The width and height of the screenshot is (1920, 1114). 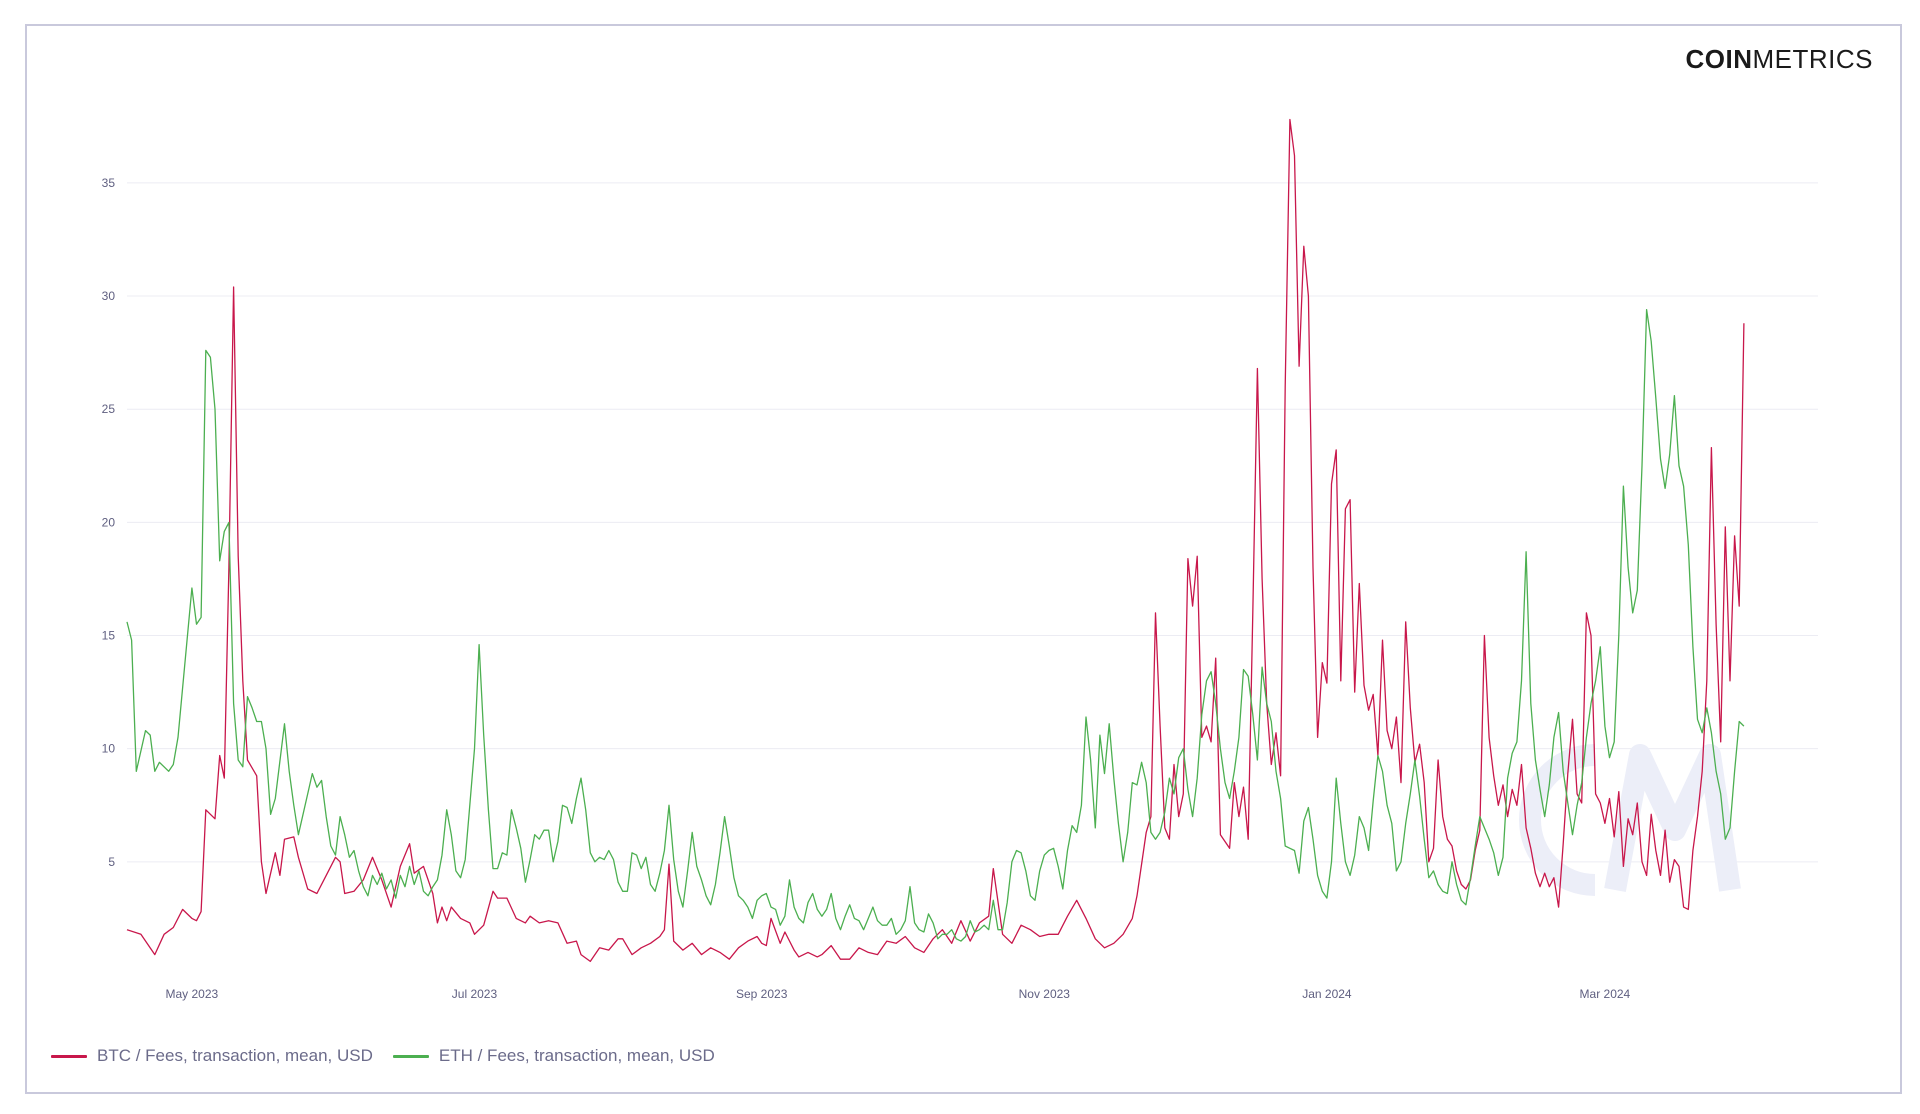 What do you see at coordinates (111, 862) in the screenshot?
I see `y-tick-label: 5` at bounding box center [111, 862].